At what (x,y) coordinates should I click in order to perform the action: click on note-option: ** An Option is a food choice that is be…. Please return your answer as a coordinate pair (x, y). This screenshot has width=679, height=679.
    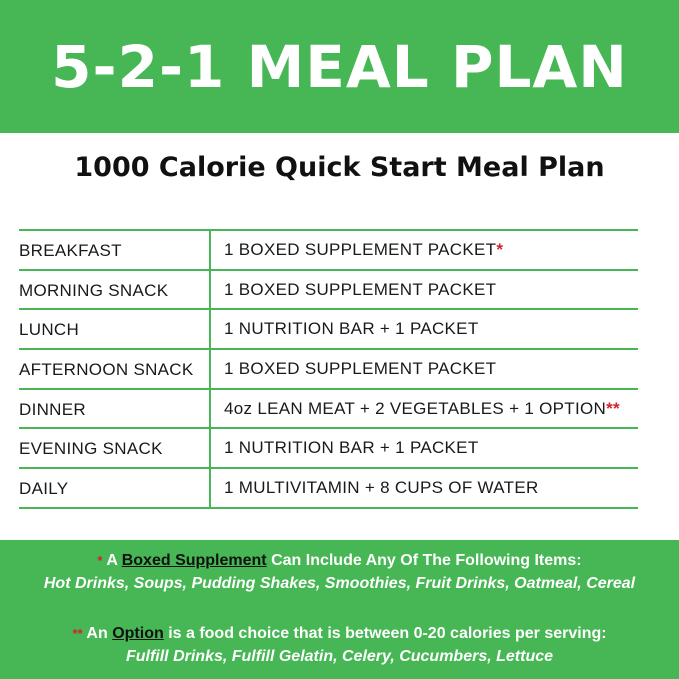
    Looking at the image, I should click on (339, 634).